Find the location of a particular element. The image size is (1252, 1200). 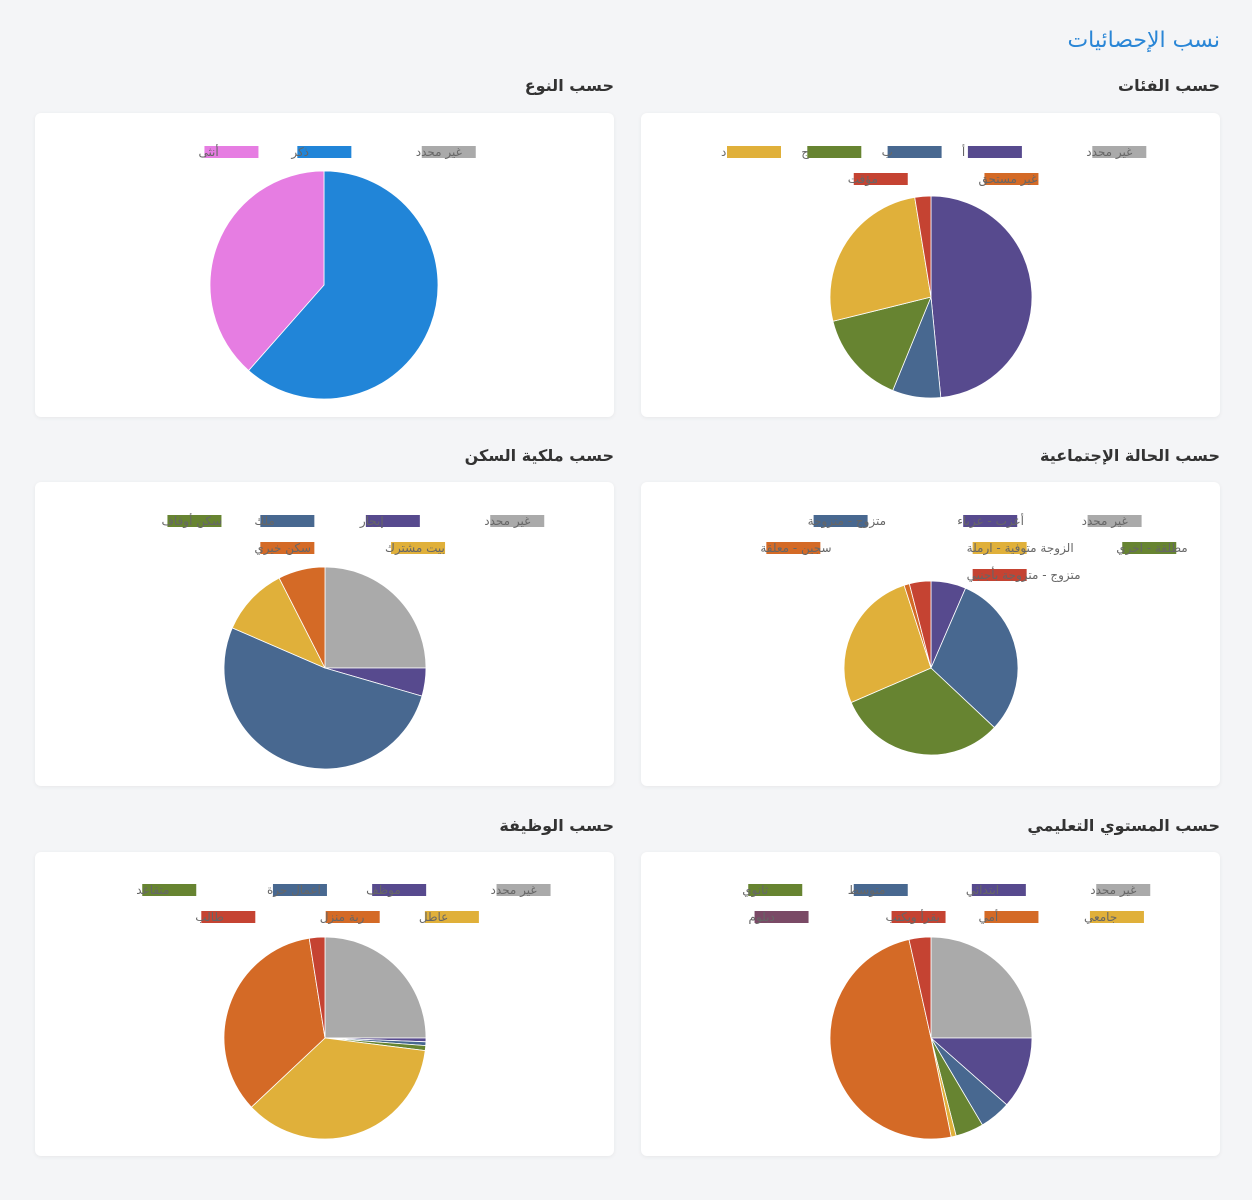

legend-label: طالب is located at coordinates (209, 917).